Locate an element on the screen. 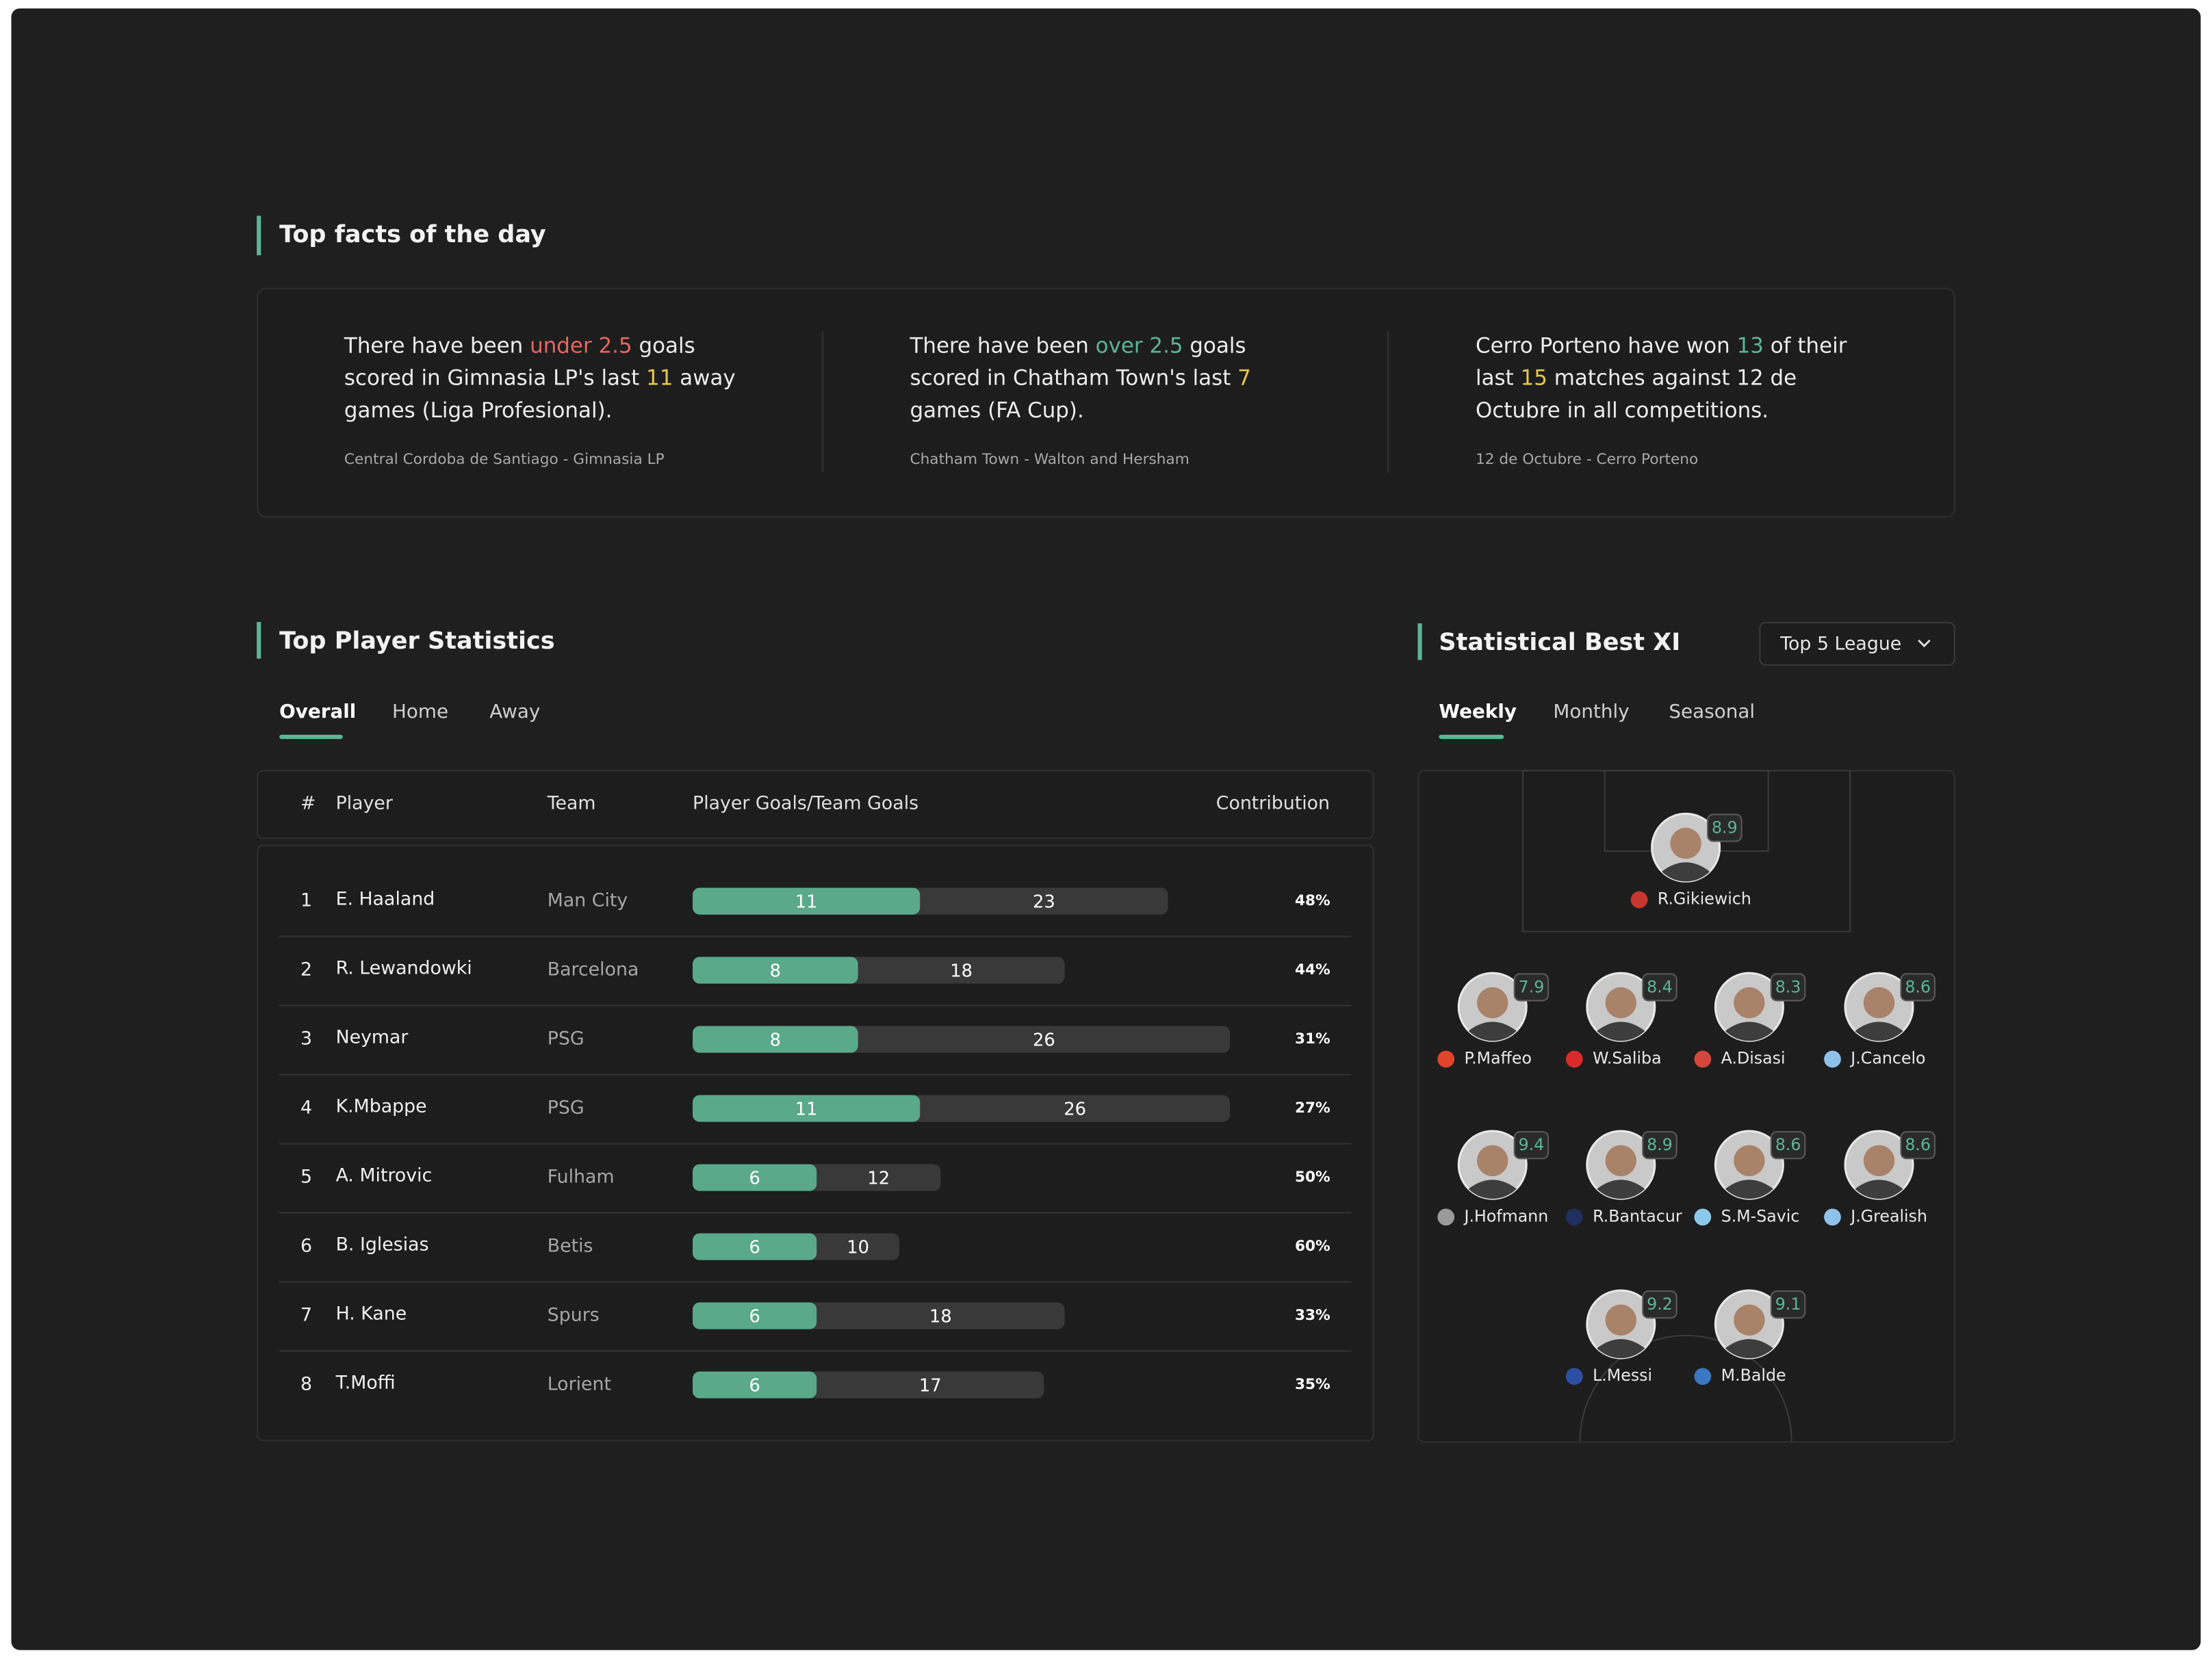 This screenshot has height=1664, width=2212. player-name: K.Mbappe is located at coordinates (382, 1106).